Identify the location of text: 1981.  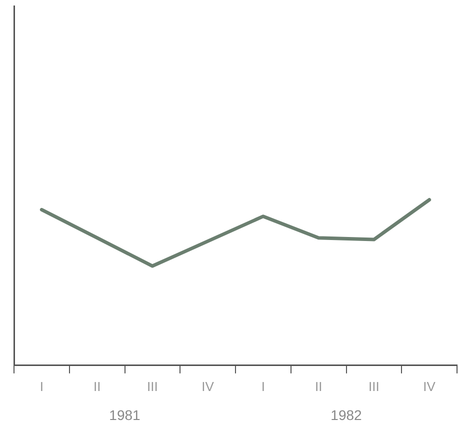
(125, 414).